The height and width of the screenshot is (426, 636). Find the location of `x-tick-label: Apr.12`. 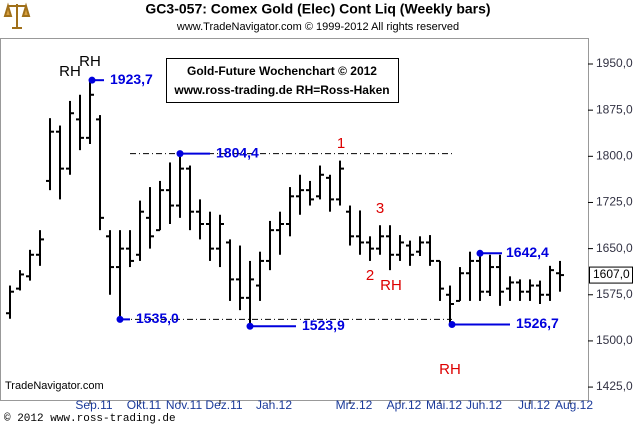

x-tick-label: Apr.12 is located at coordinates (404, 405).